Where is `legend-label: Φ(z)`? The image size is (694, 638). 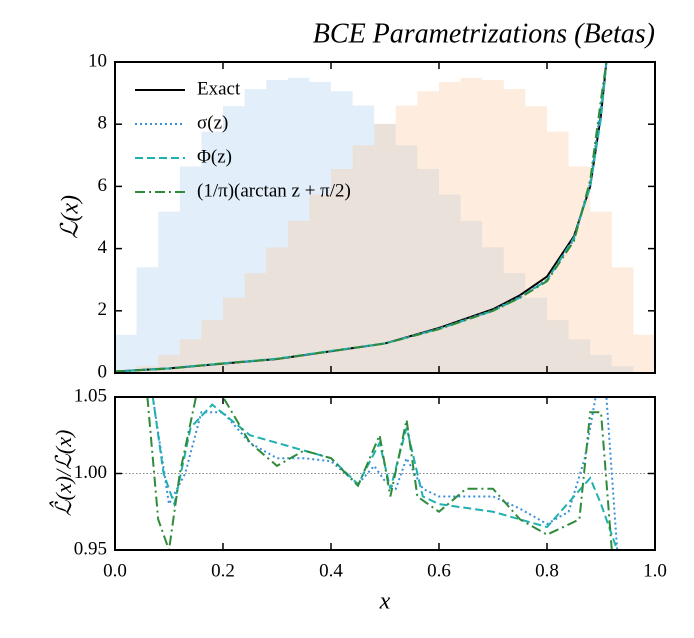 legend-label: Φ(z) is located at coordinates (214, 156).